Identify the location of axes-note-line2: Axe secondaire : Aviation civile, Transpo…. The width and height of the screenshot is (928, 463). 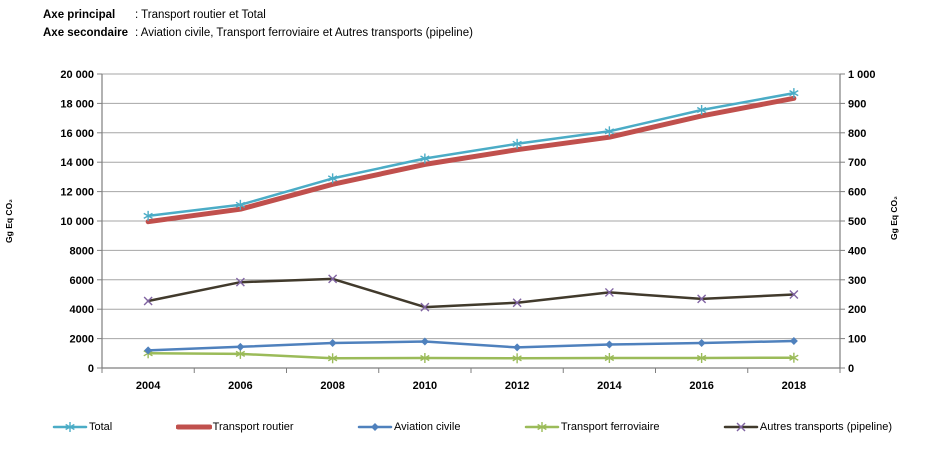
(258, 33).